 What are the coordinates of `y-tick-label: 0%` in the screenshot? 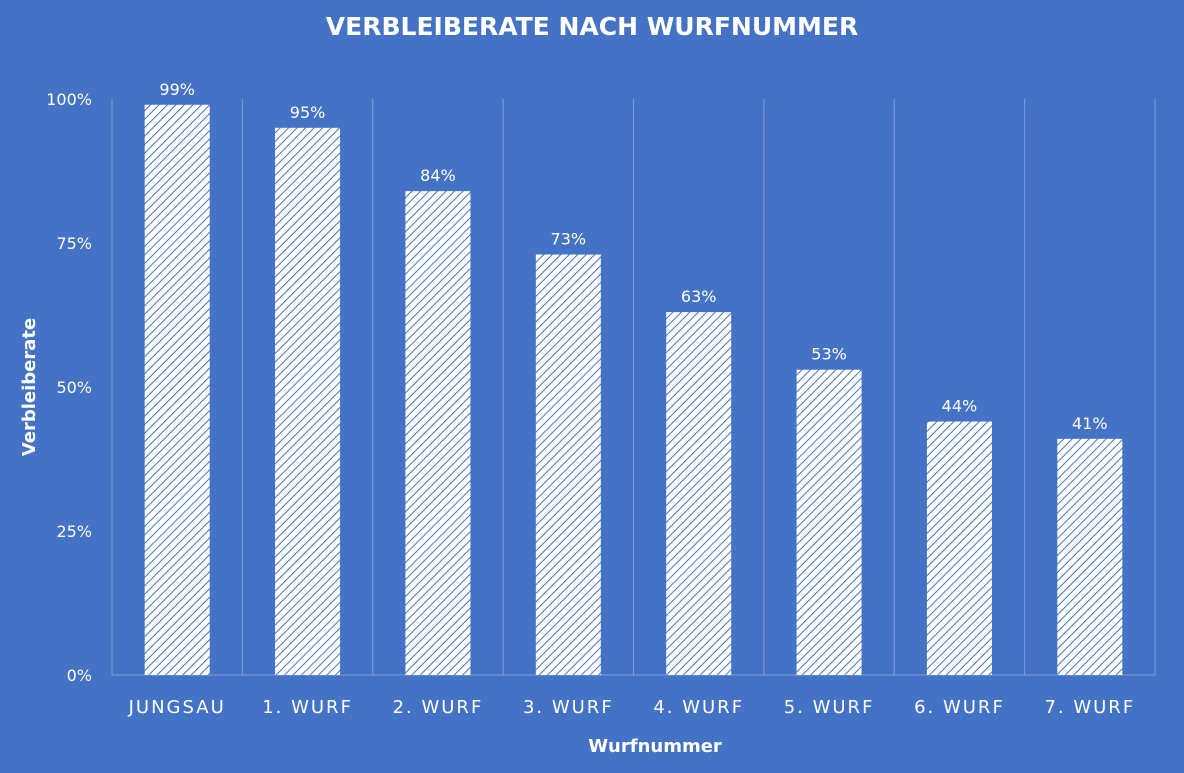 It's located at (79, 675).